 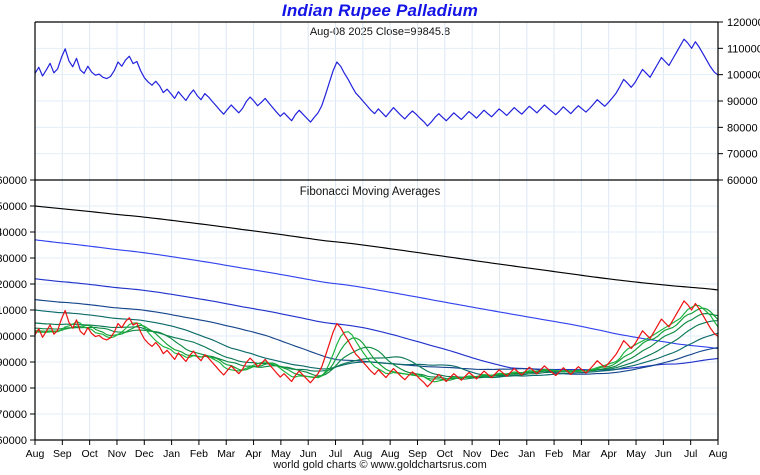 I want to click on y-axis-tick-label-left: 70000, so click(x=13, y=415).